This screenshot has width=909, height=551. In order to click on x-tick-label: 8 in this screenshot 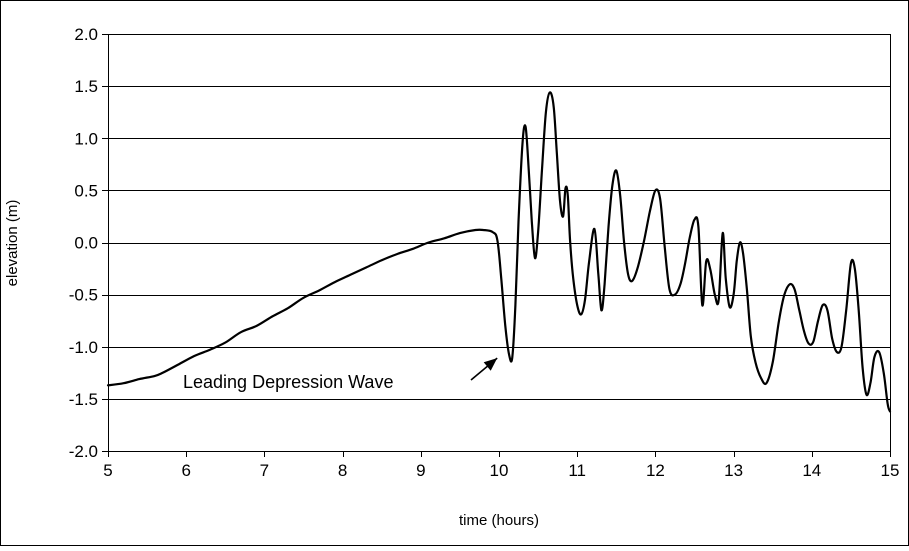, I will do `click(342, 470)`.